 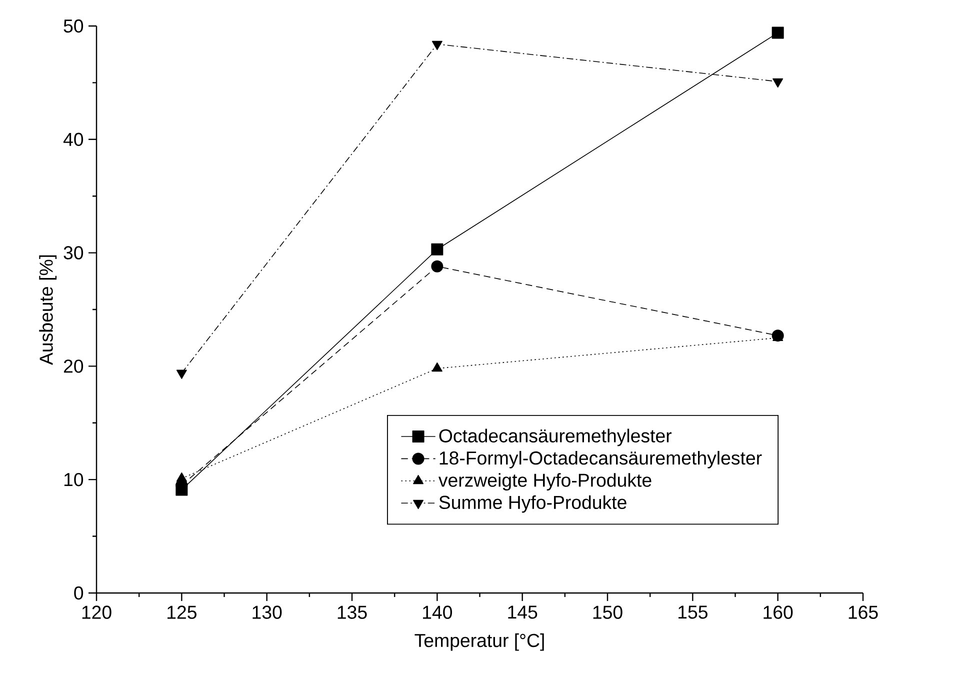 What do you see at coordinates (74, 253) in the screenshot?
I see `y-tick-label: 30` at bounding box center [74, 253].